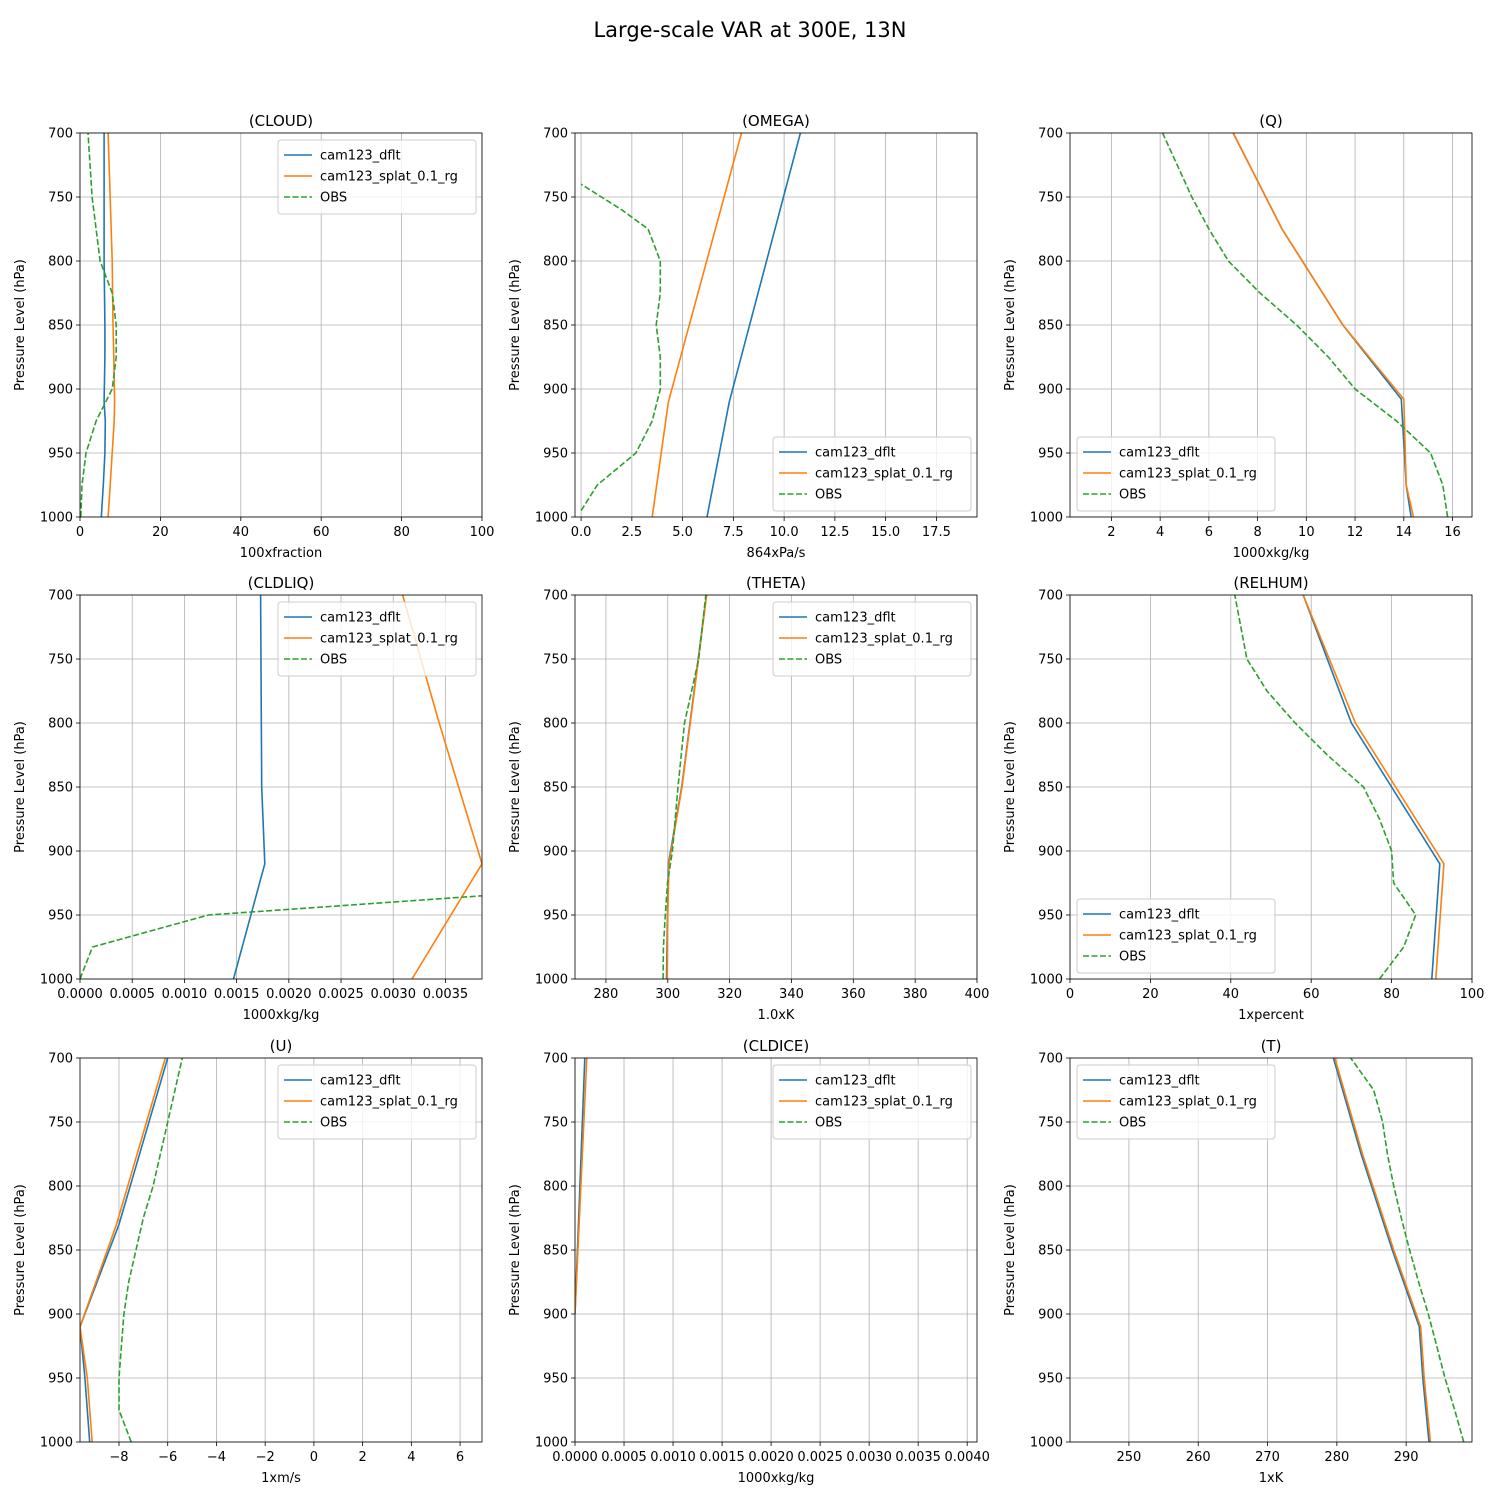 This screenshot has height=1500, width=1500. Describe the element at coordinates (885, 532) in the screenshot. I see `x-tick-label: 15.0` at that location.